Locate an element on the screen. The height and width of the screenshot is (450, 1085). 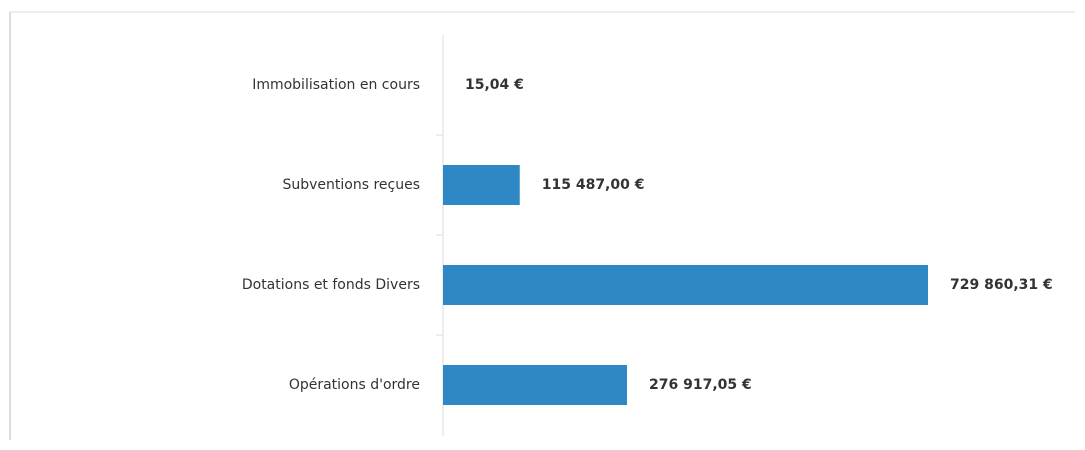
value-label: 115 487,00 € is located at coordinates (593, 185).